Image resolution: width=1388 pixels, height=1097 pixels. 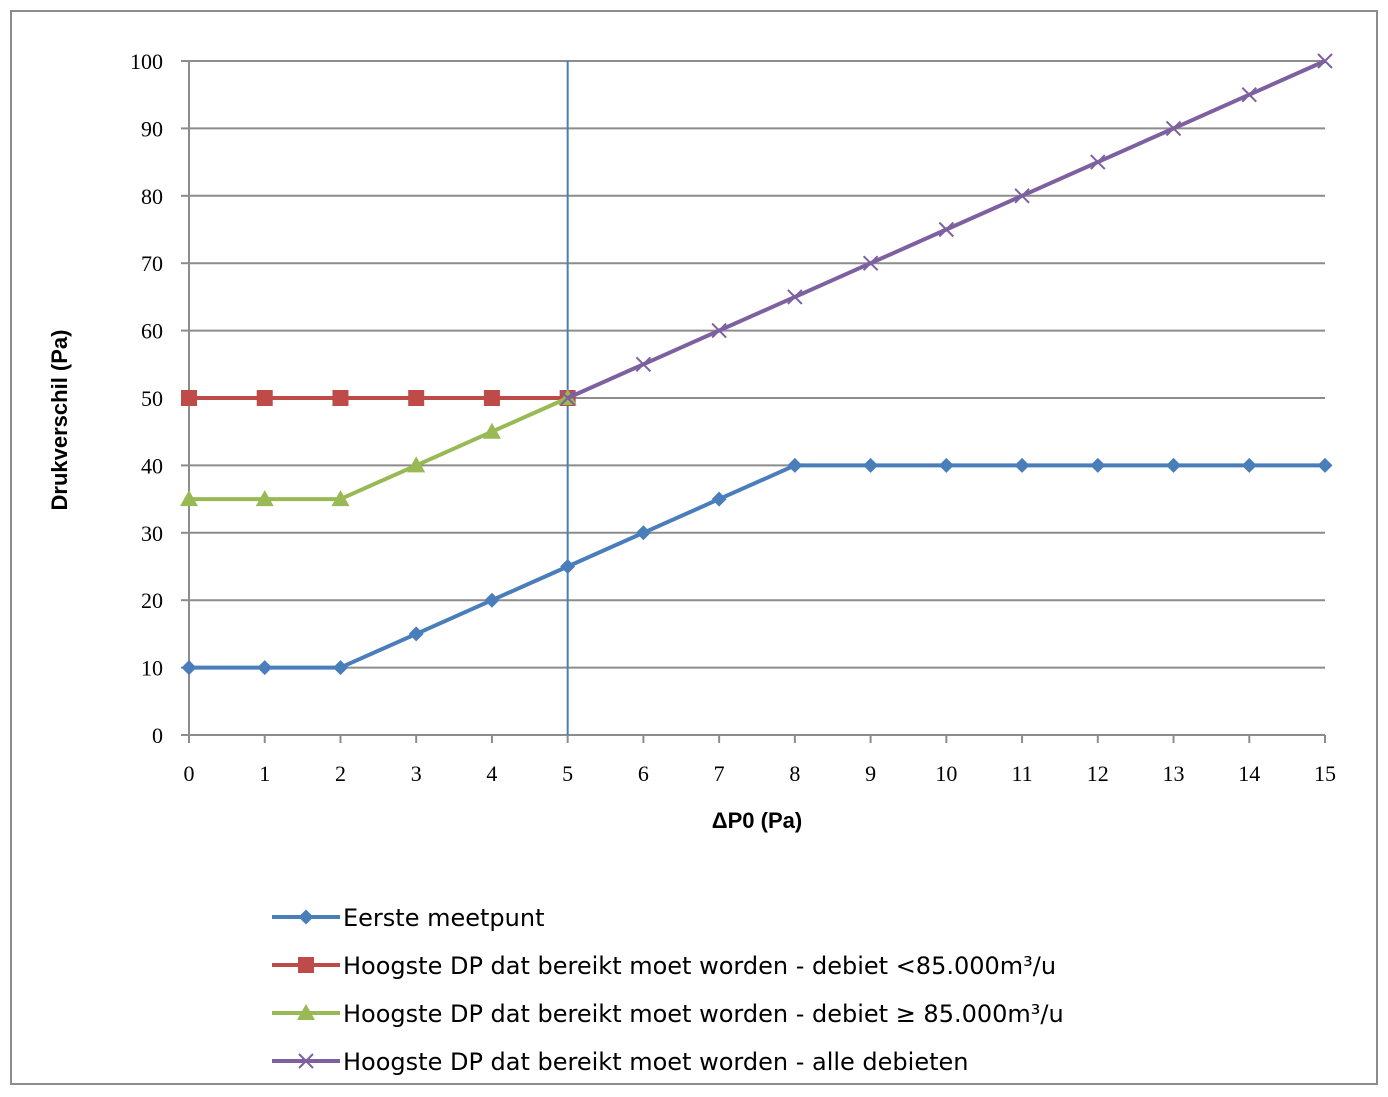 What do you see at coordinates (152, 398) in the screenshot?
I see `y-tick-label: 50` at bounding box center [152, 398].